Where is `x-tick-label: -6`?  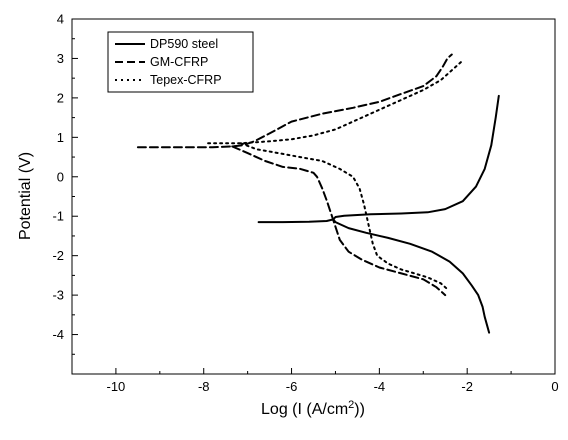
x-tick-label: -6 is located at coordinates (292, 386).